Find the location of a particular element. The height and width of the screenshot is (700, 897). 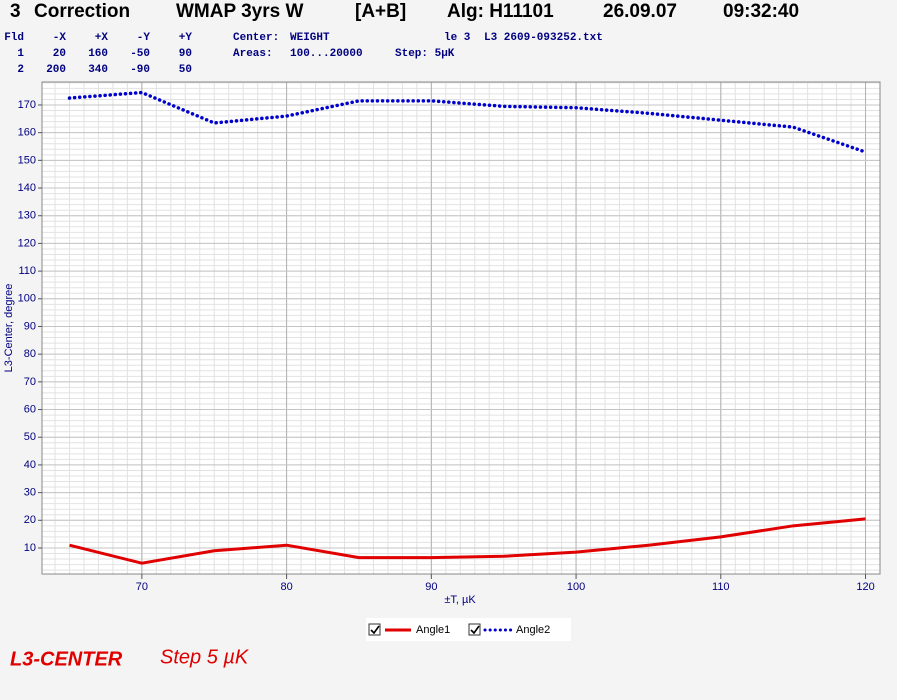

param-value: le 3 is located at coordinates (457, 38).